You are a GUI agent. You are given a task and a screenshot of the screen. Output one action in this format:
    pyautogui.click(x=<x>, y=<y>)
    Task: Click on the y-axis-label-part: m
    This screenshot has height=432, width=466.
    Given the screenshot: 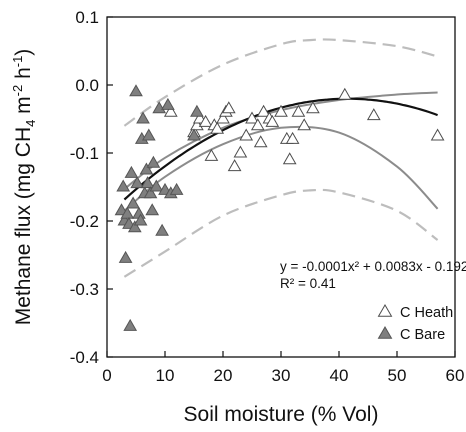 What is the action you would take?
    pyautogui.click(x=23, y=107)
    